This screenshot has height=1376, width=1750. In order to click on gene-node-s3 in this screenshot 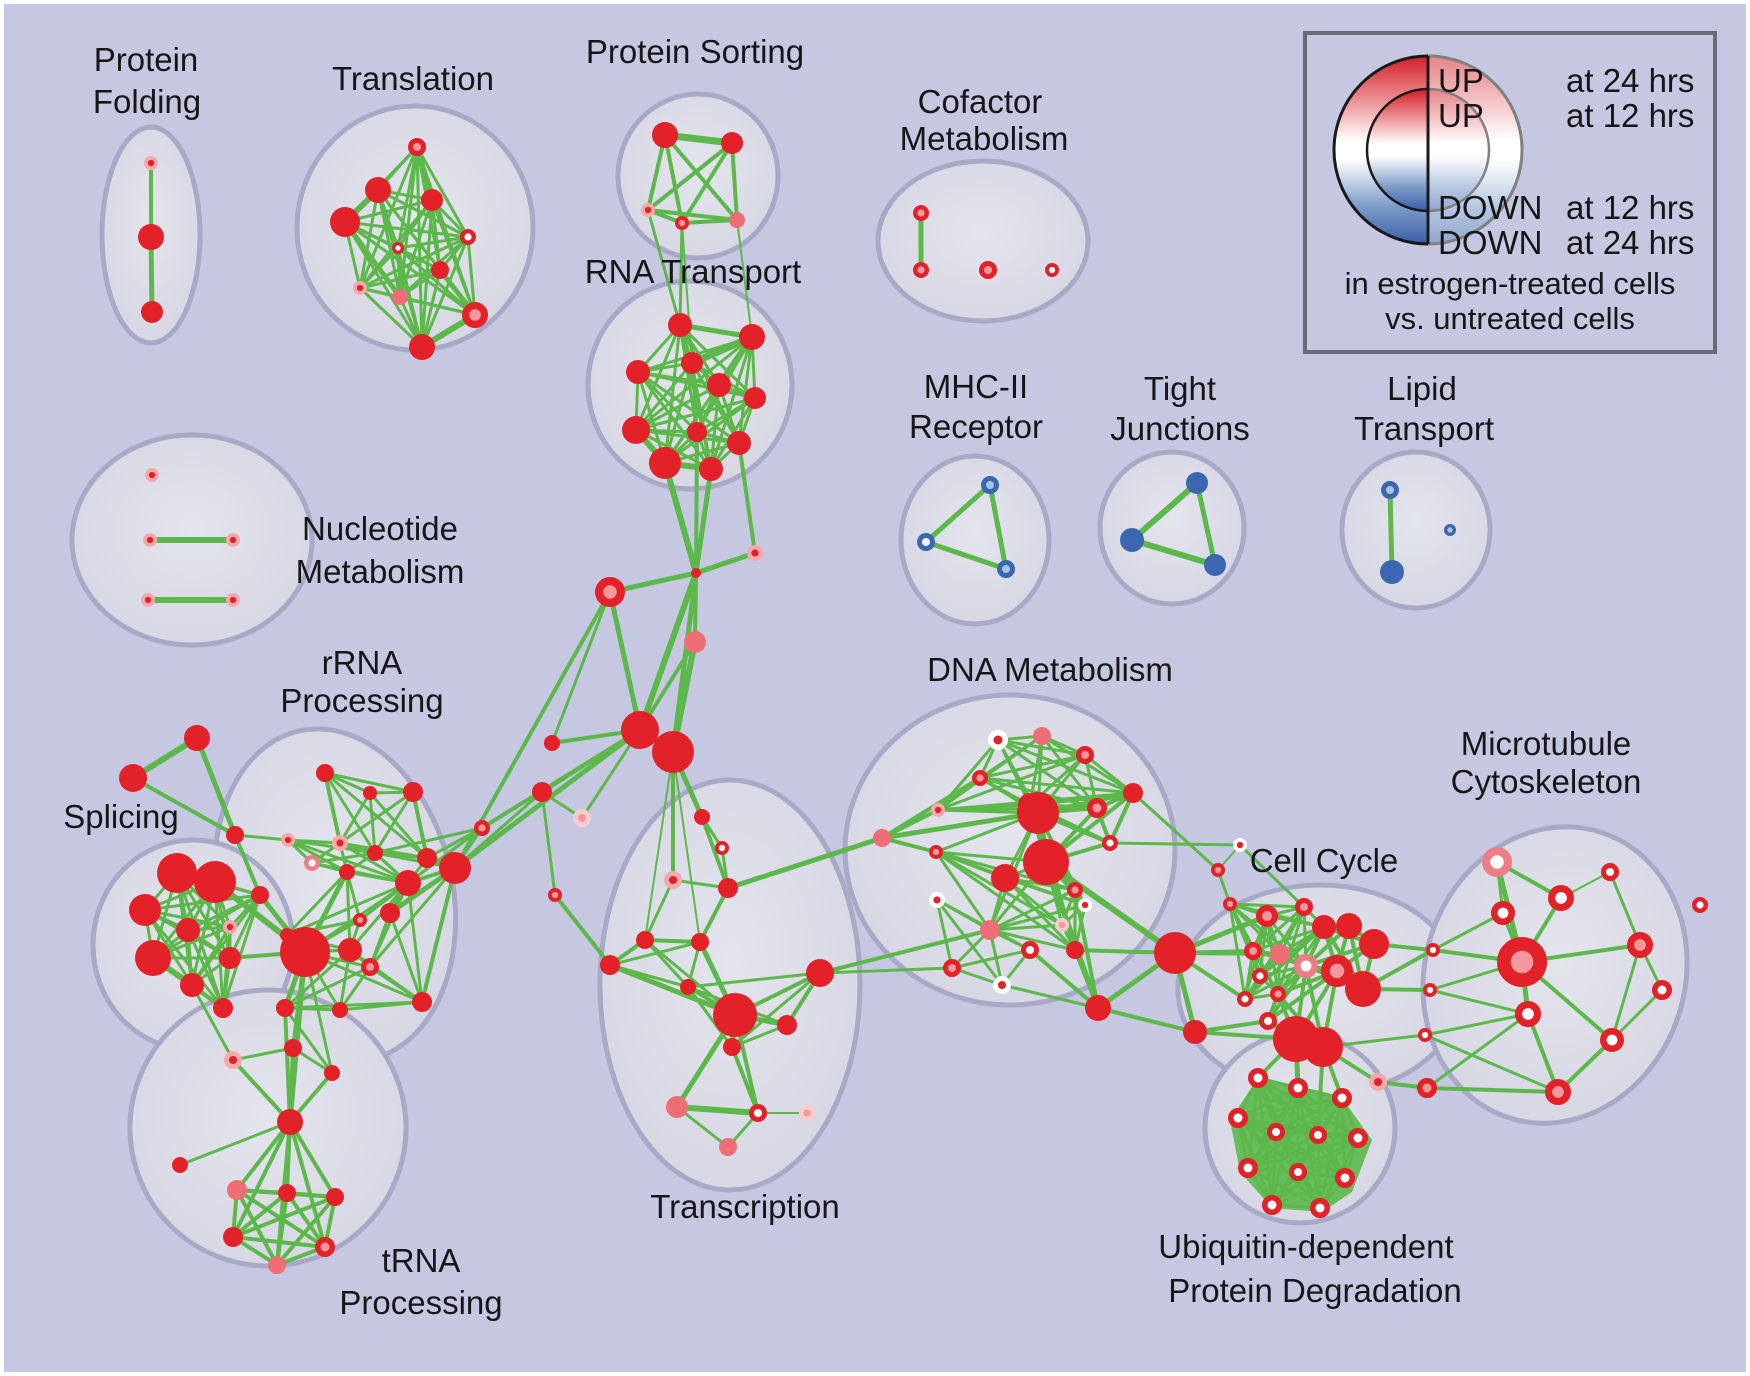, I will do `click(145, 910)`.